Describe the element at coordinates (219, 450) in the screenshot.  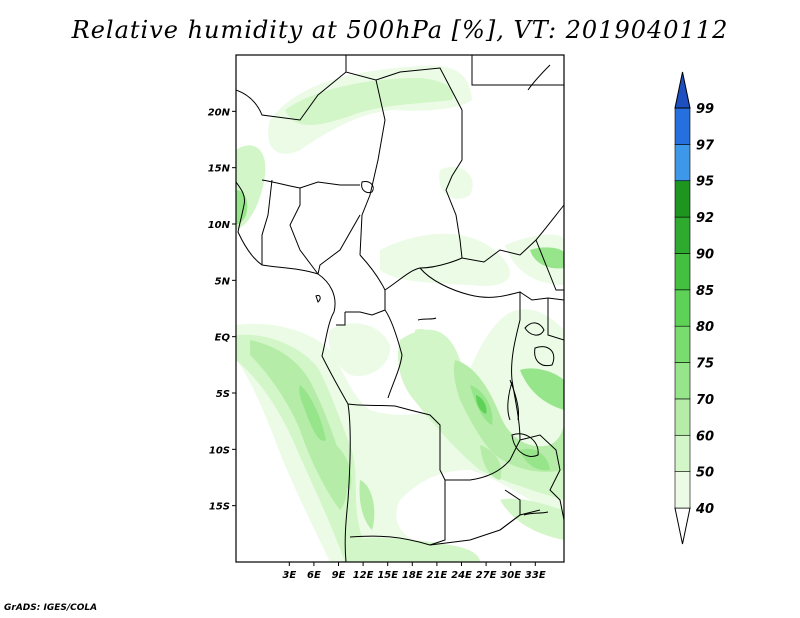
I see `lat-tick-label: 10S` at that location.